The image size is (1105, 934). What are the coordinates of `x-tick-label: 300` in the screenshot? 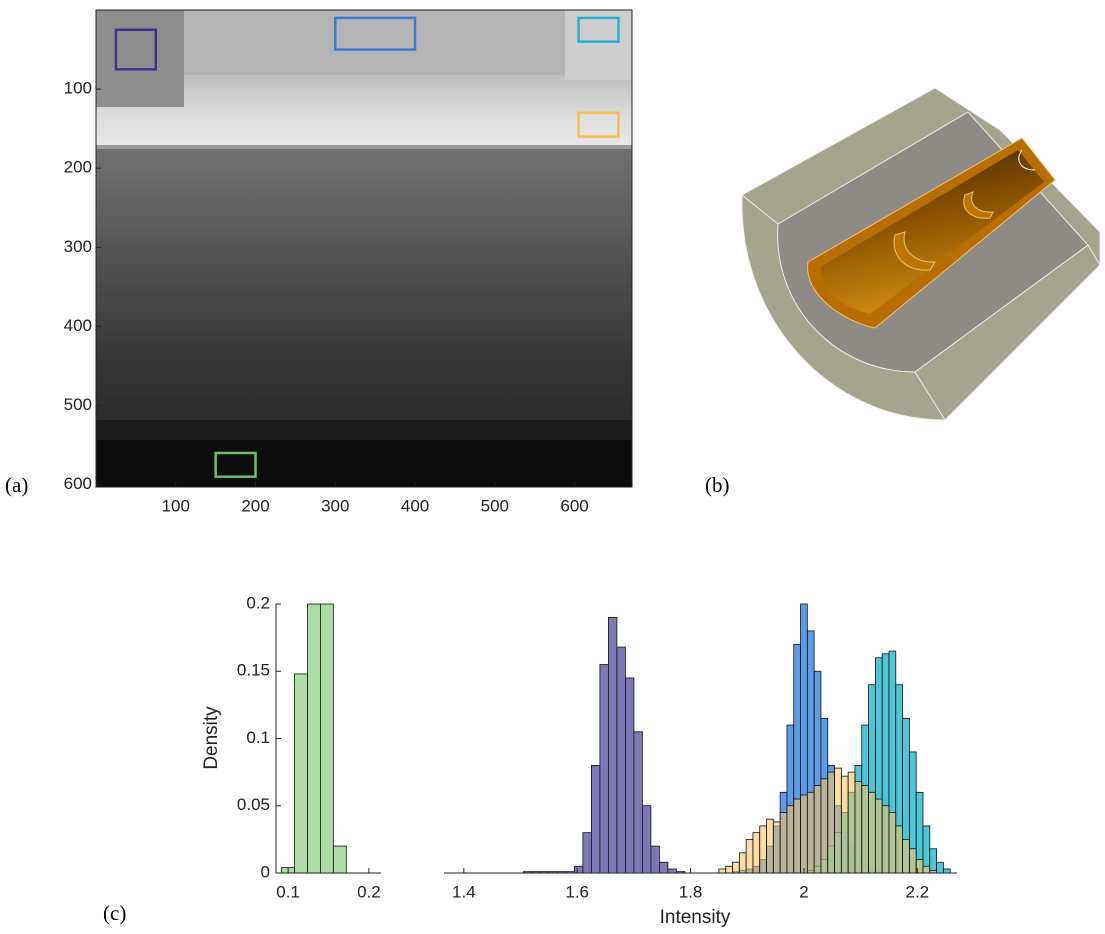 It's located at (335, 505).